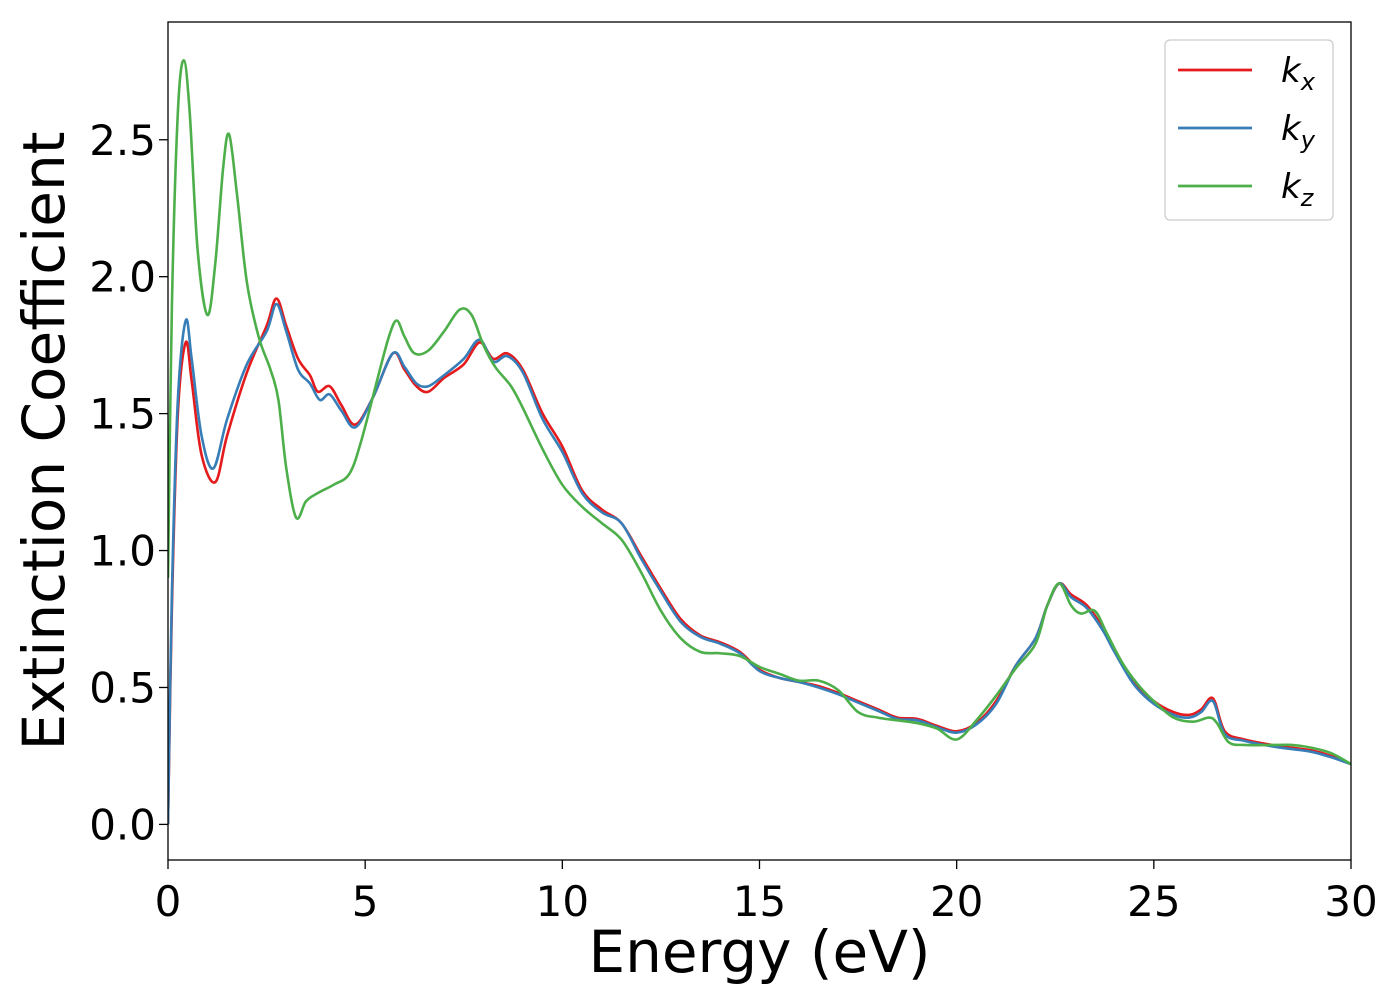 The height and width of the screenshot is (1000, 1400). What do you see at coordinates (122, 551) in the screenshot?
I see `y-tick-label: 1.0` at bounding box center [122, 551].